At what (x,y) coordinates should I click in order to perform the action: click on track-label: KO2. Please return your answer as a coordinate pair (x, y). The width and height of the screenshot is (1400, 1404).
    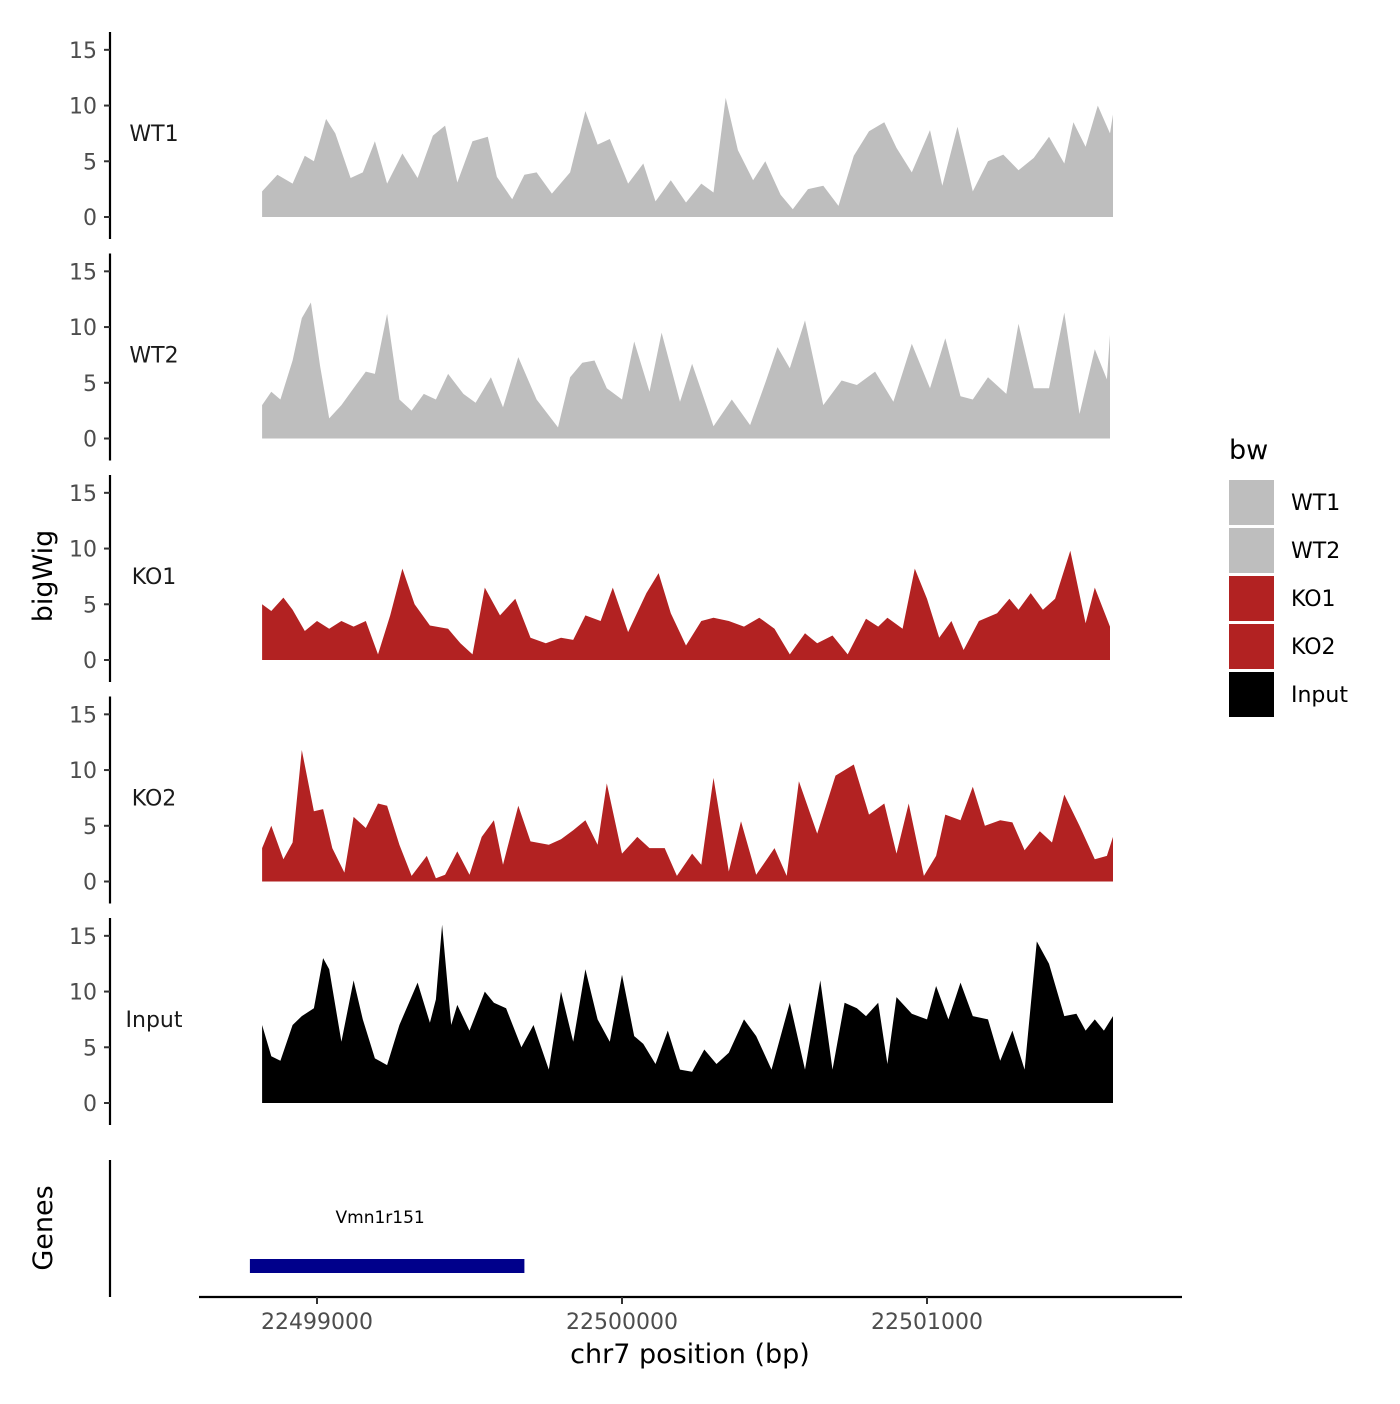
    Looking at the image, I should click on (154, 799).